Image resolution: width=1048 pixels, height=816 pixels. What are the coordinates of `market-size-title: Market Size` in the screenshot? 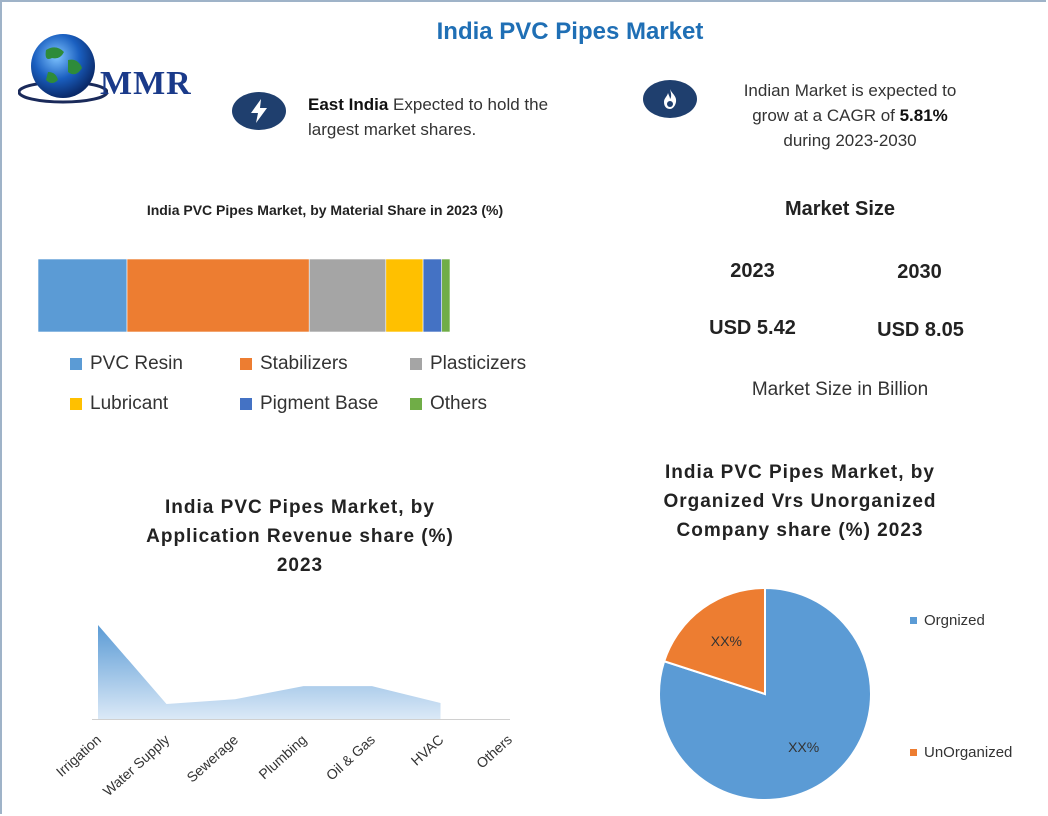 It's located at (840, 209).